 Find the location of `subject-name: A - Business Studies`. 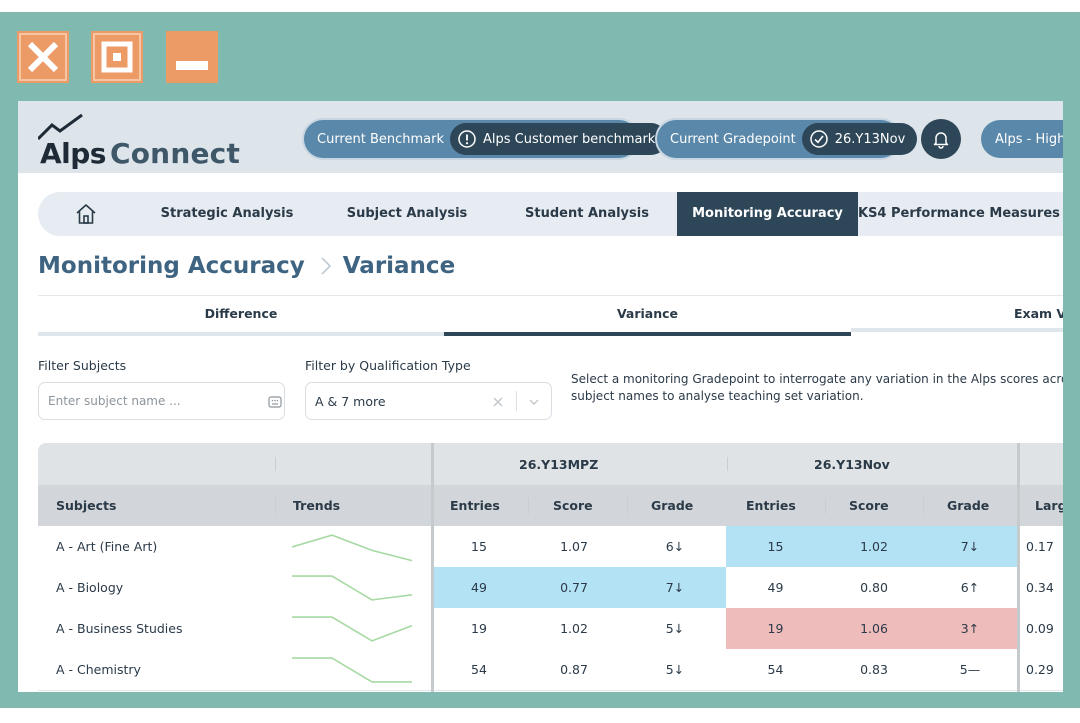

subject-name: A - Business Studies is located at coordinates (119, 628).